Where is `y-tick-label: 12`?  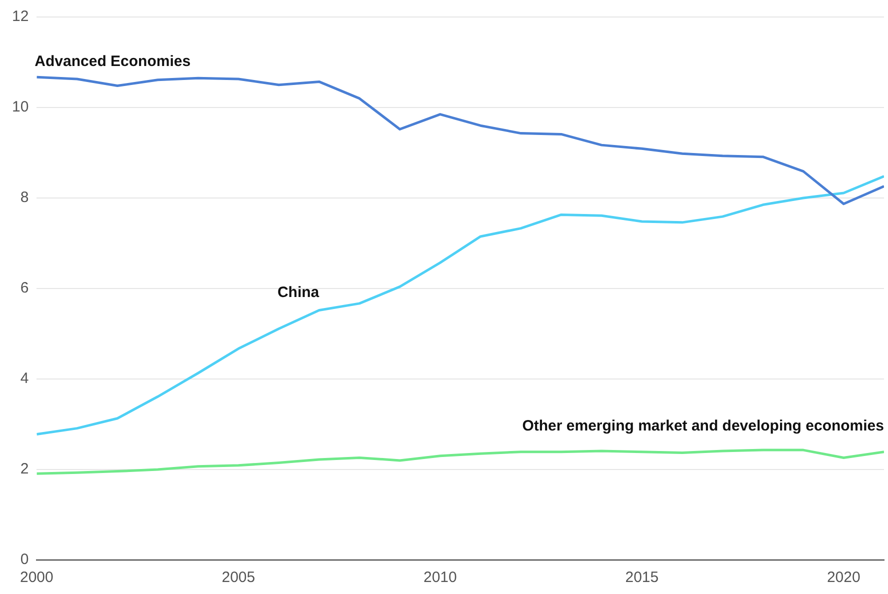
y-tick-label: 12 is located at coordinates (20, 17).